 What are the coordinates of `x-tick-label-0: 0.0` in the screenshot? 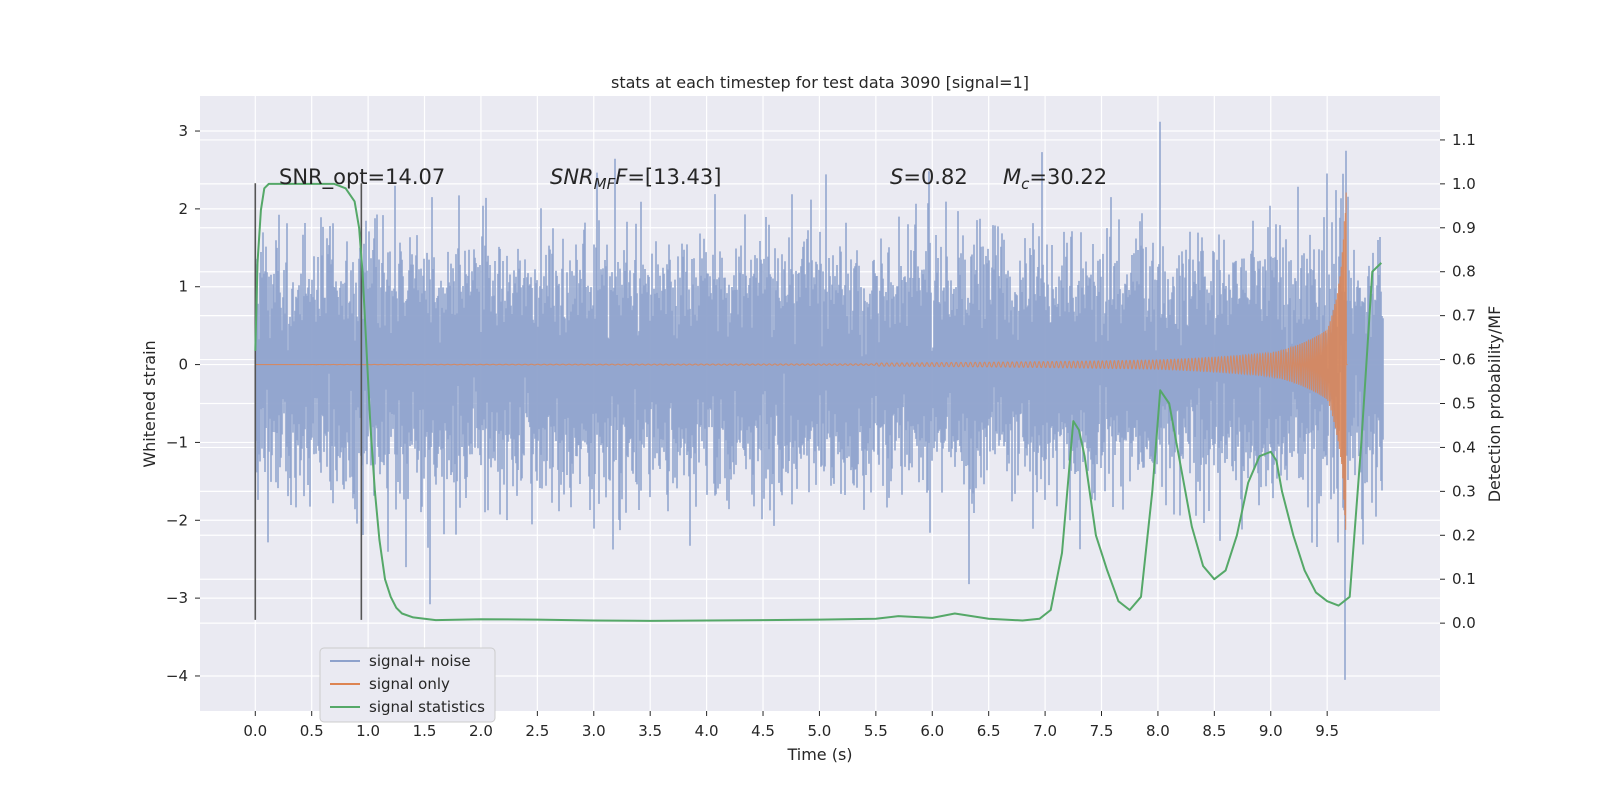 It's located at (255, 731).